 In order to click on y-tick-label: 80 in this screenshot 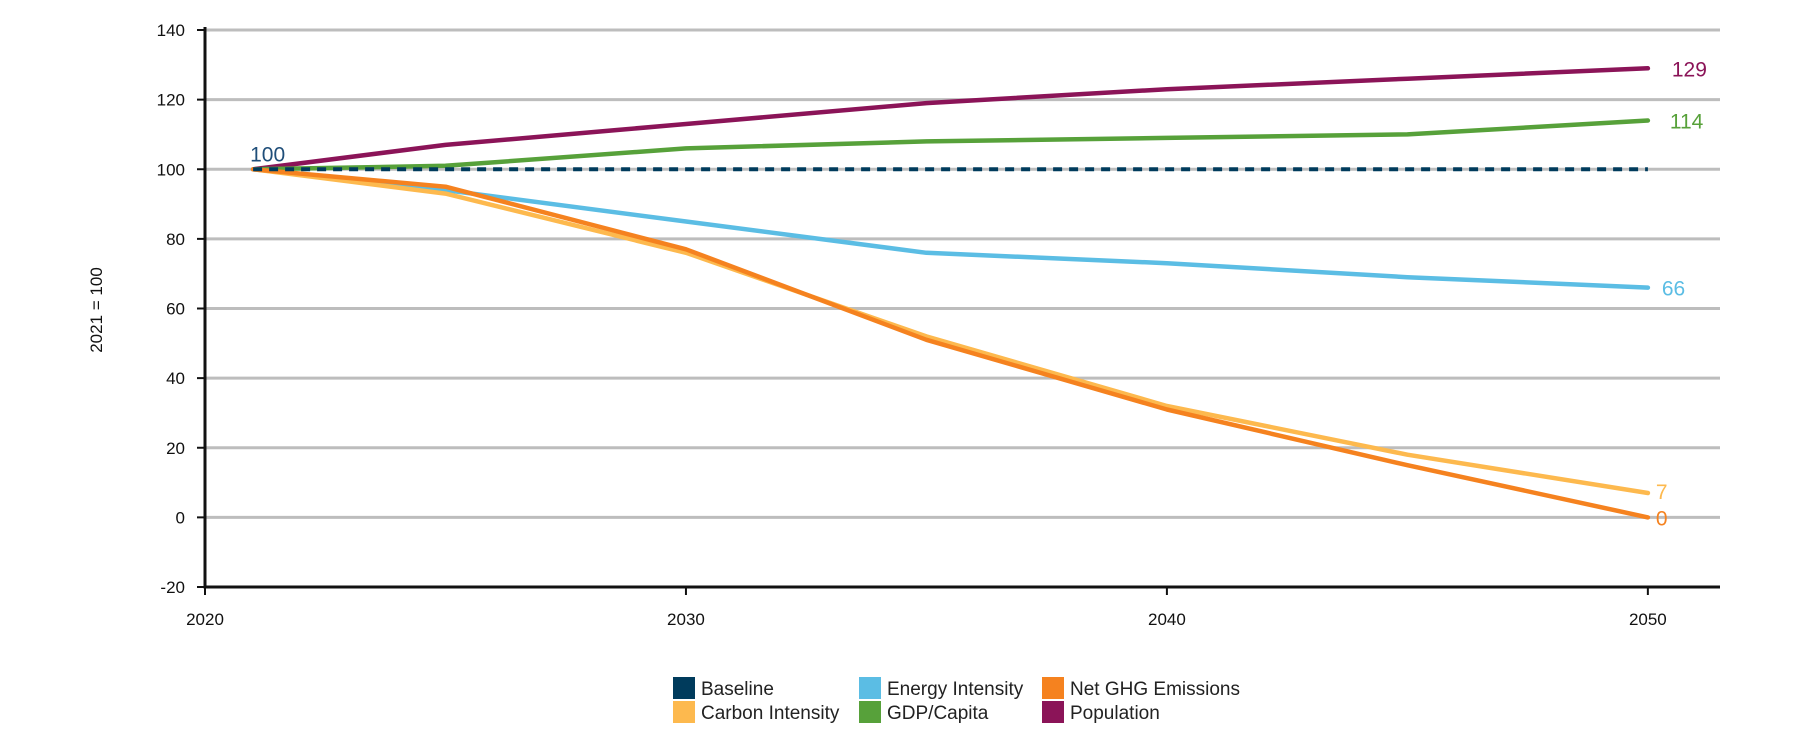, I will do `click(175, 239)`.